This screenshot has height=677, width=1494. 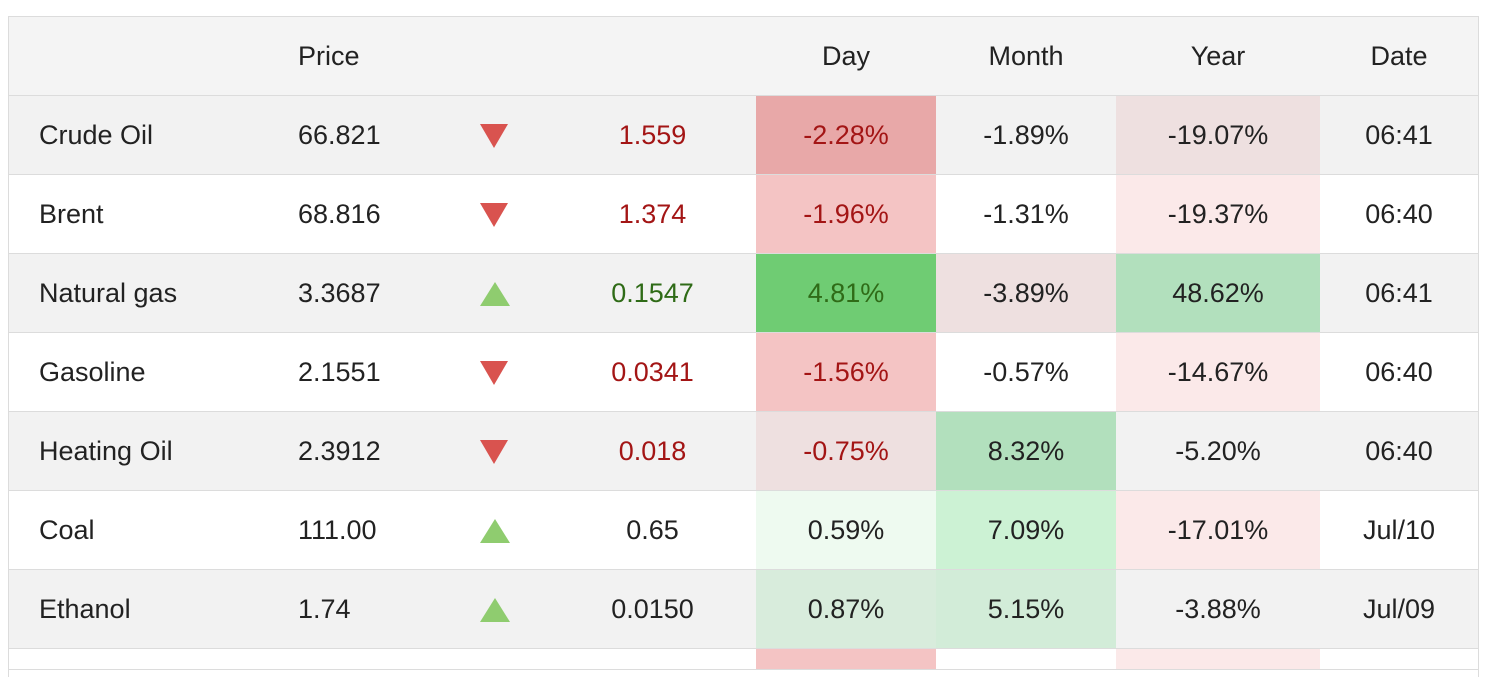 I want to click on commodity-change: 0.1547, so click(x=652, y=293).